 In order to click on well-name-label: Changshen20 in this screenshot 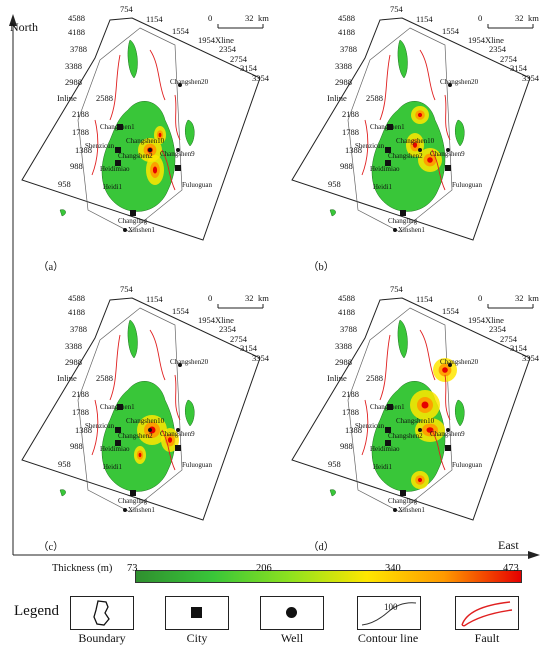, I will do `click(189, 362)`.